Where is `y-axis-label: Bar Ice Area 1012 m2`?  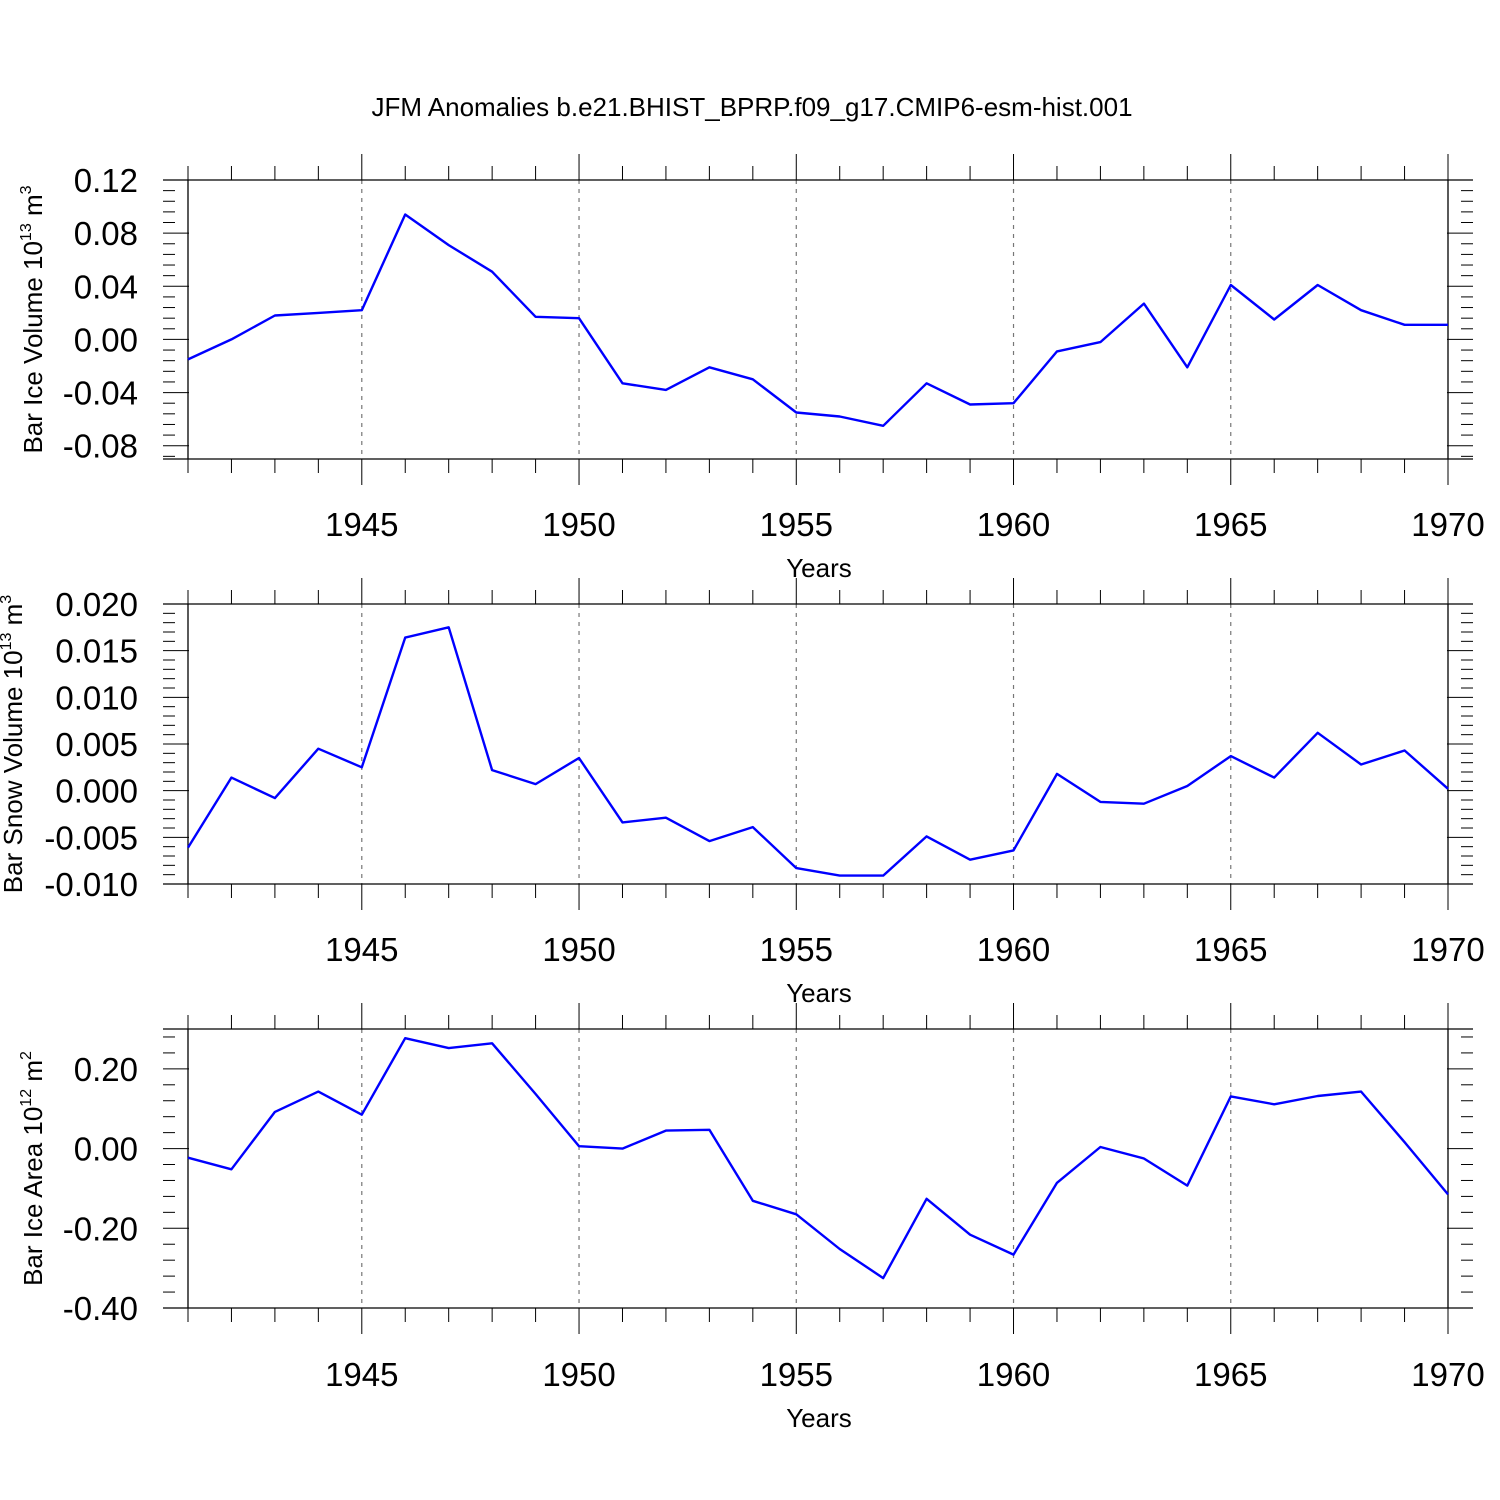
y-axis-label: Bar Ice Area 1012 m2 is located at coordinates (33, 1168).